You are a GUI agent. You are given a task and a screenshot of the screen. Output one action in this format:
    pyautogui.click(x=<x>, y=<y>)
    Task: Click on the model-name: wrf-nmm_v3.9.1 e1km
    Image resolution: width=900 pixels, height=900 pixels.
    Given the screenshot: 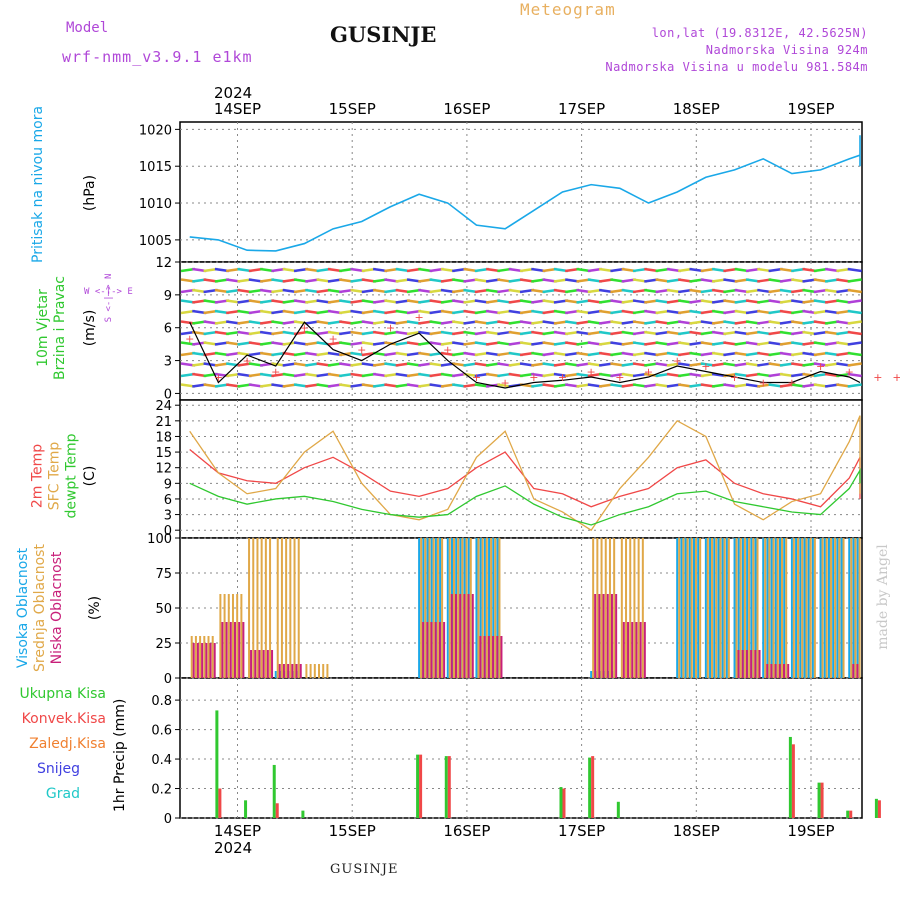 What is the action you would take?
    pyautogui.click(x=157, y=57)
    